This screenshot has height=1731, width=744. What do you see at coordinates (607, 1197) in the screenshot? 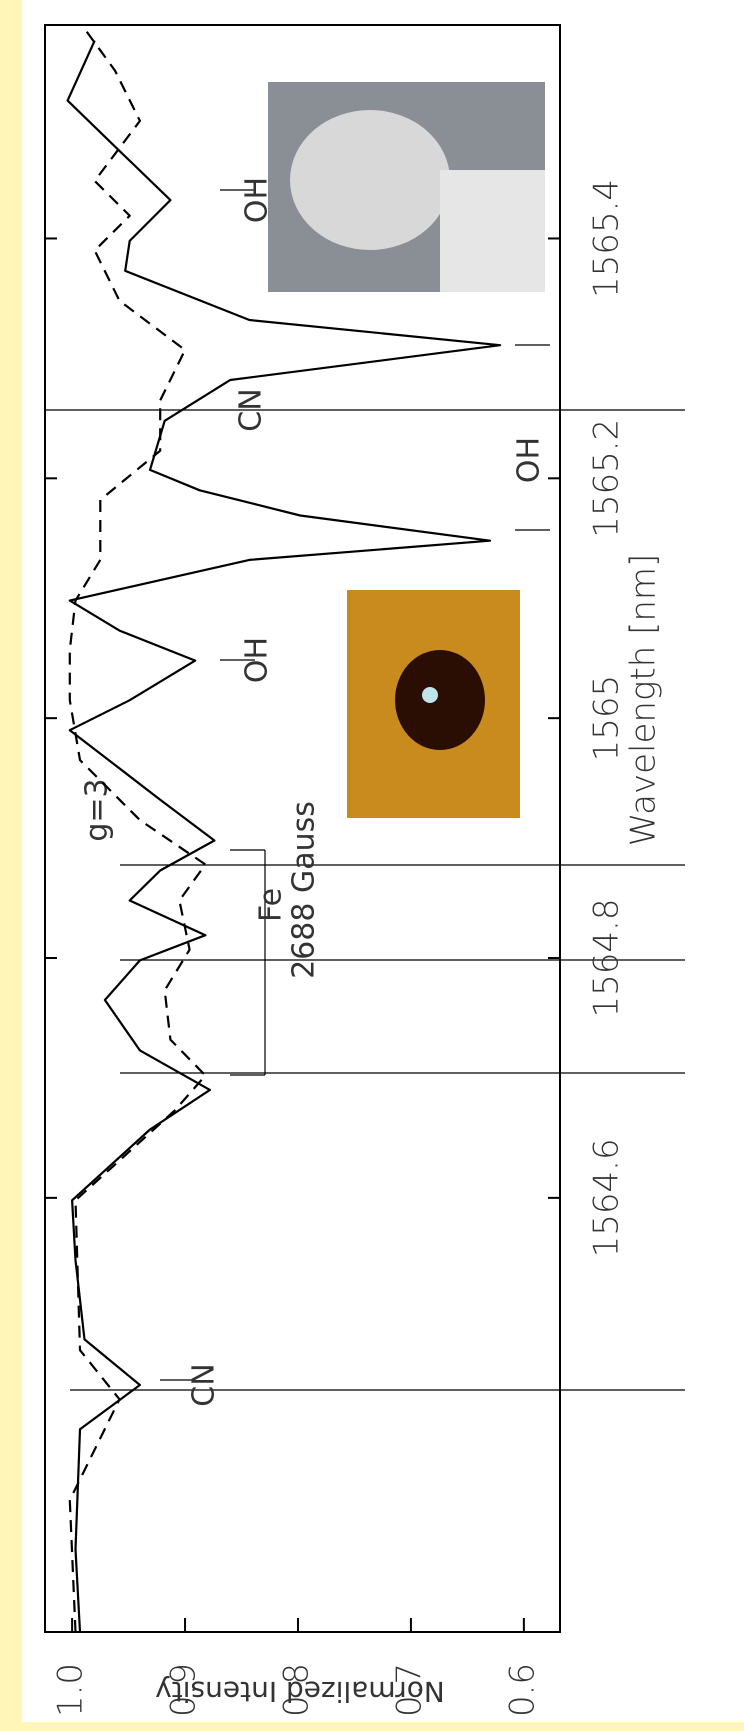
I see `x-tick-label: 1564.6` at bounding box center [607, 1197].